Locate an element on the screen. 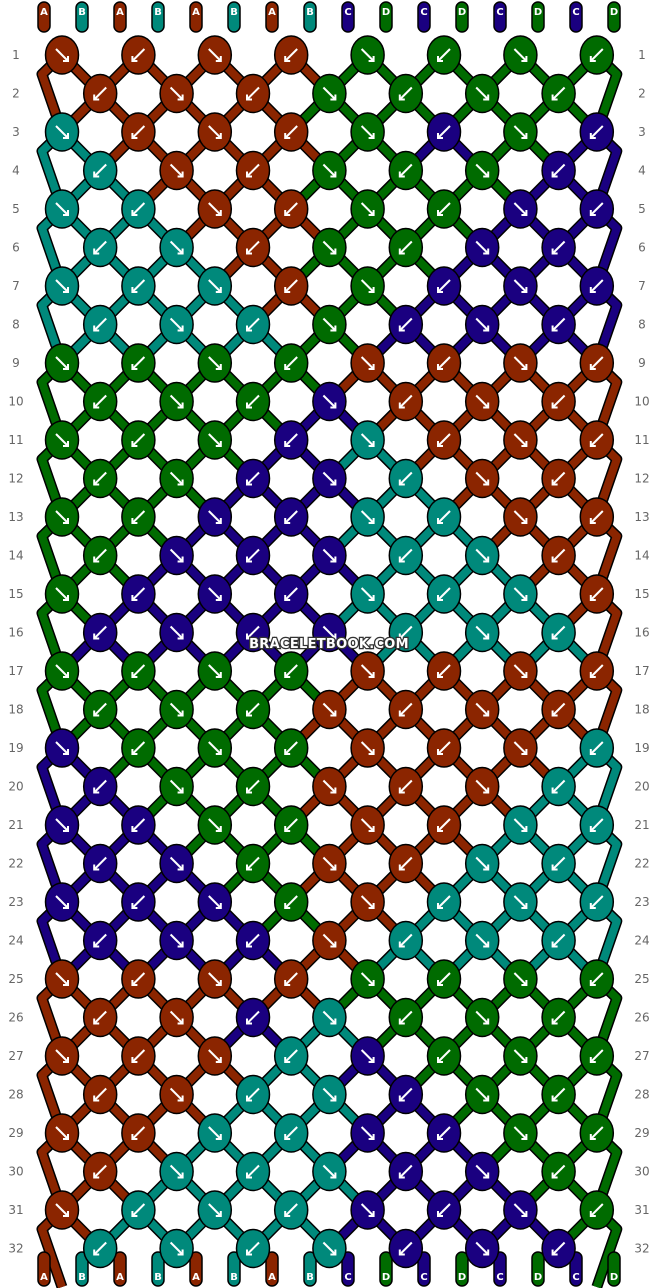 The image size is (658, 1288). bottom-strand-label: B is located at coordinates (158, 1277).